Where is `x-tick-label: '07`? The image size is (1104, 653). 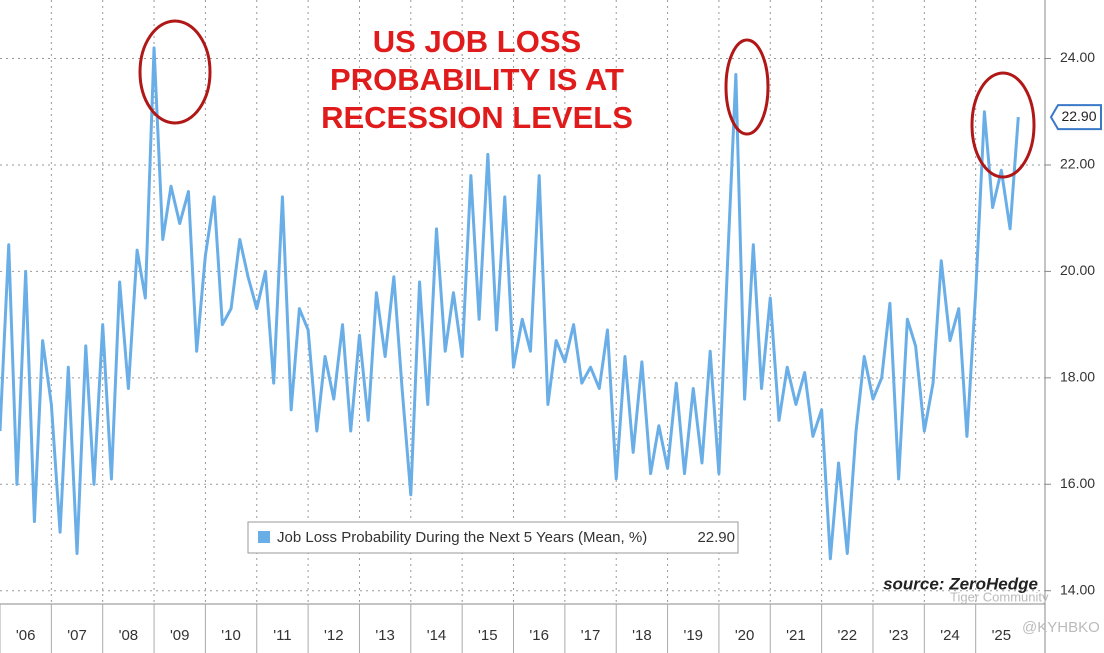
x-tick-label: '07 is located at coordinates (77, 635).